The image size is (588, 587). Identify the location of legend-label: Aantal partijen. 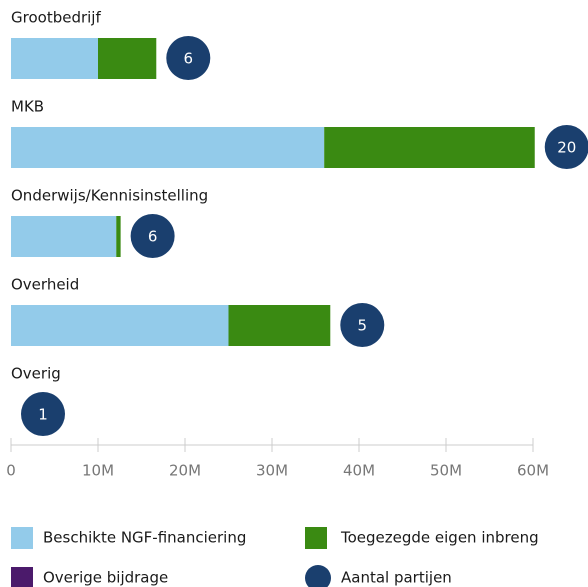
(396, 578).